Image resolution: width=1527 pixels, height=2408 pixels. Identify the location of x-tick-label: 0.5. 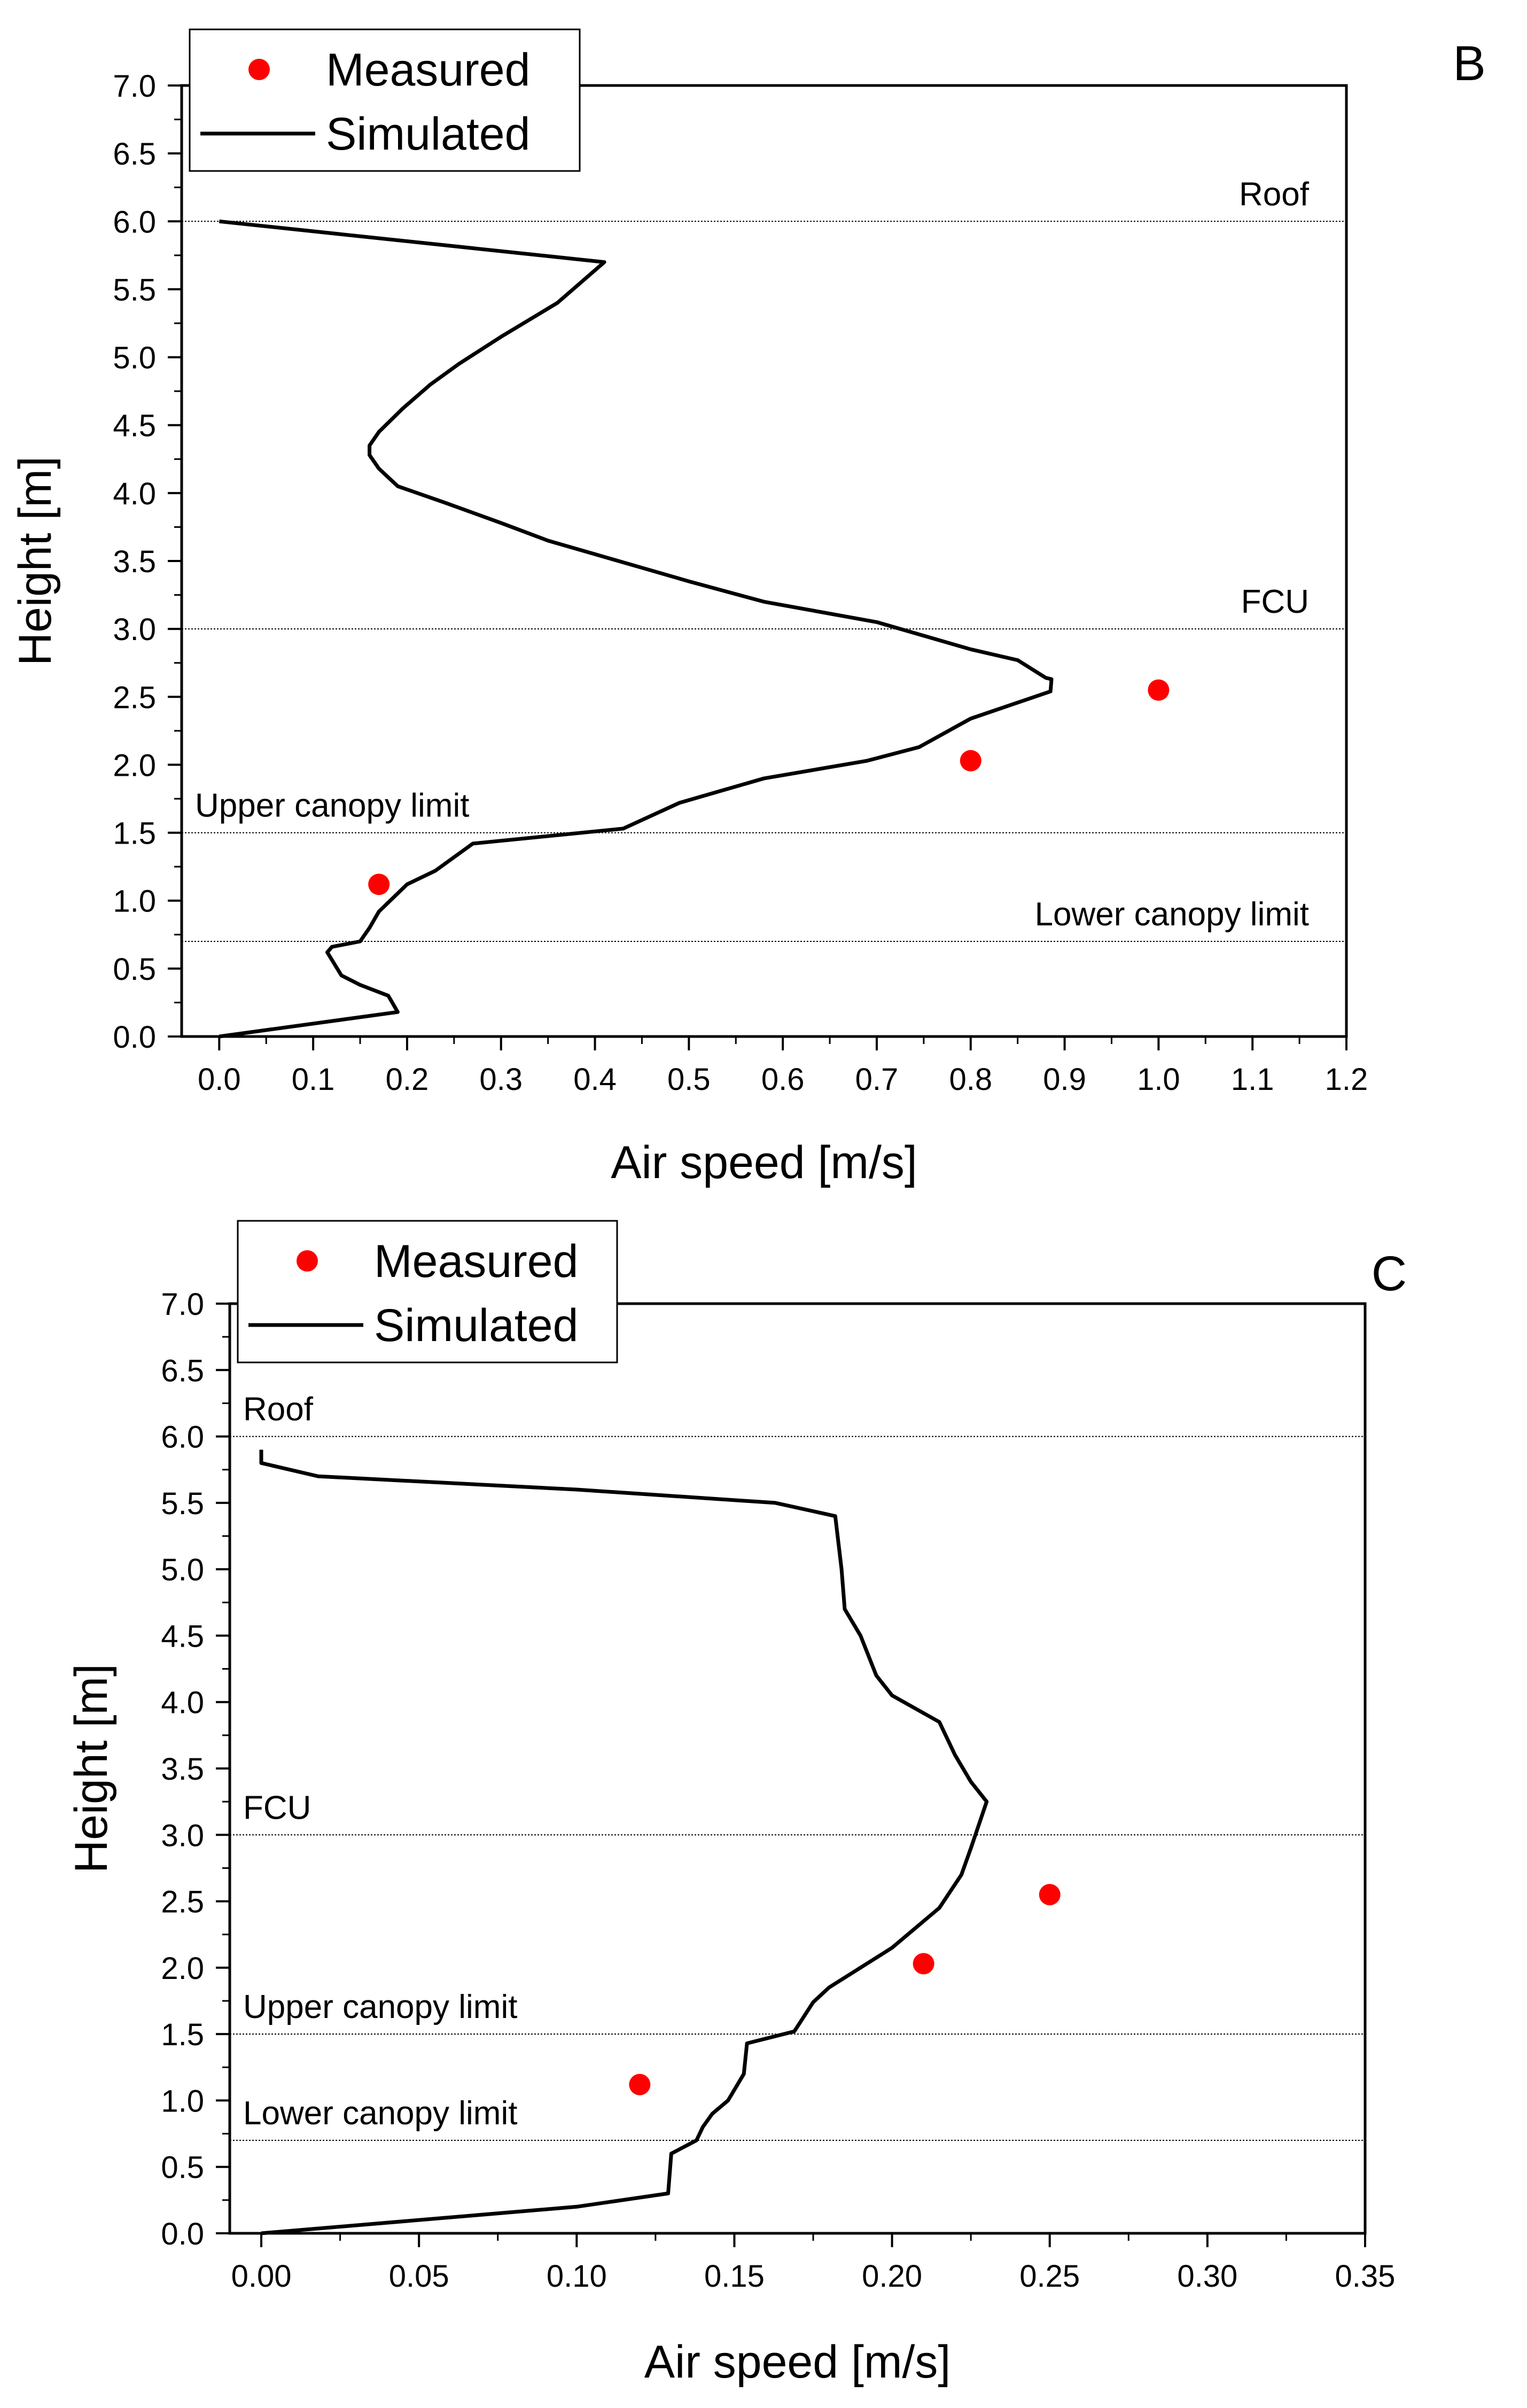
(689, 1079).